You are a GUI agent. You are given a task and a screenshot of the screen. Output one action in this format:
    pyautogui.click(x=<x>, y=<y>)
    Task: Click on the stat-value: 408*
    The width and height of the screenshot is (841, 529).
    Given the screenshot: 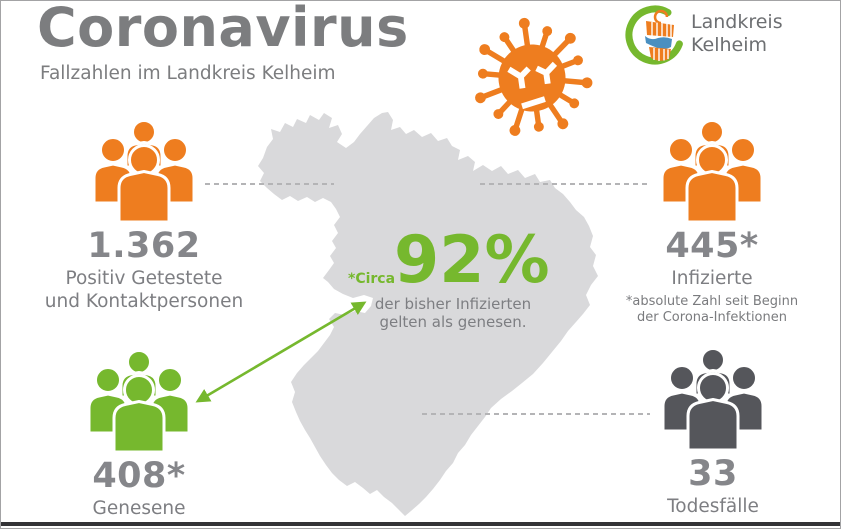 What is the action you would take?
    pyautogui.click(x=139, y=476)
    